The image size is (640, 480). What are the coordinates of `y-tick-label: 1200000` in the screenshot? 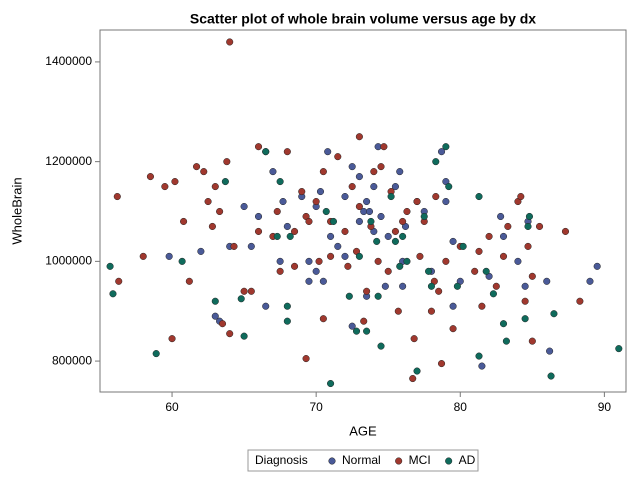 It's located at (68, 161).